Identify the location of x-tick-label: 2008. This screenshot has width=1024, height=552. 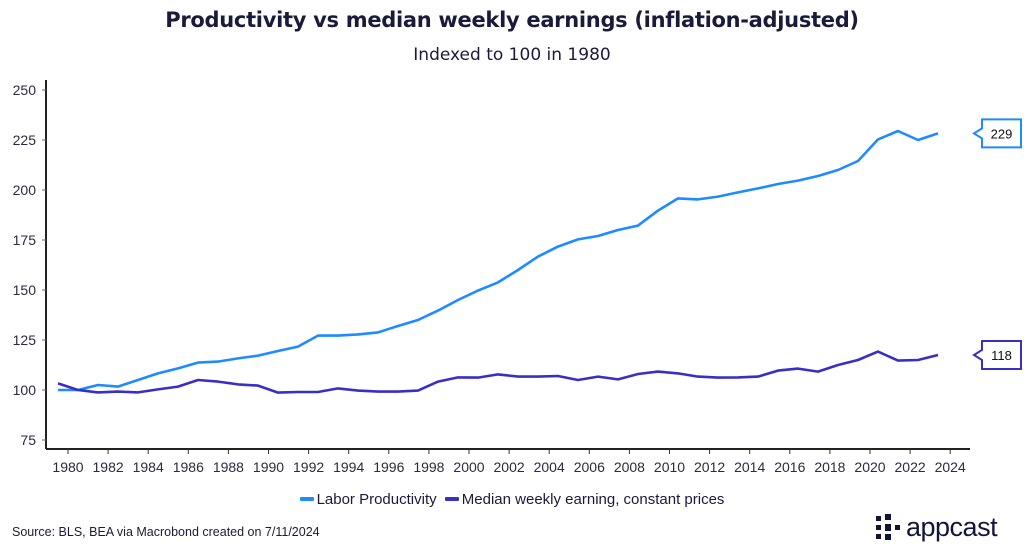
(629, 467).